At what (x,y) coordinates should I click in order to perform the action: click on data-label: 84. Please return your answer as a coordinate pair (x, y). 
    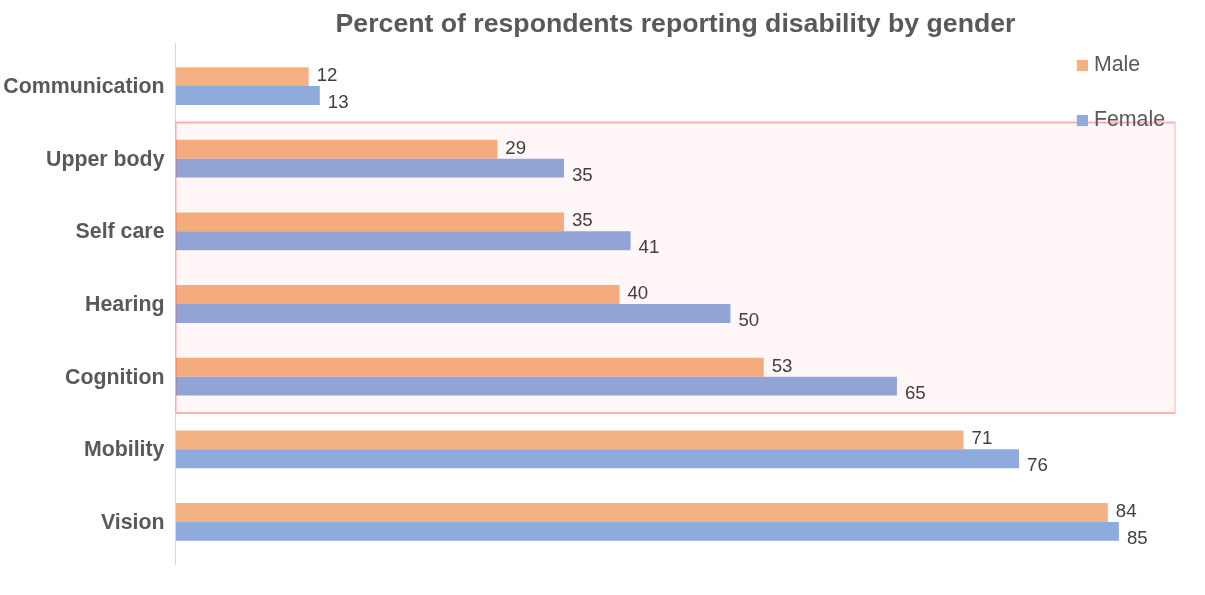
    Looking at the image, I should click on (1126, 510).